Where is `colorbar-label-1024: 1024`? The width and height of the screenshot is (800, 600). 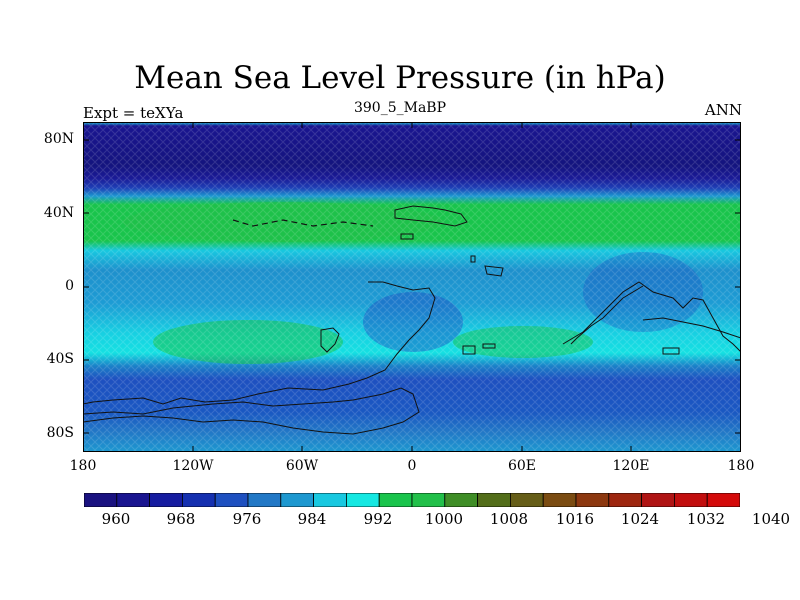 colorbar-label-1024: 1024 is located at coordinates (640, 519).